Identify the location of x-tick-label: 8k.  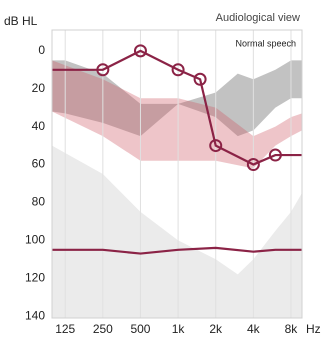
(292, 329).